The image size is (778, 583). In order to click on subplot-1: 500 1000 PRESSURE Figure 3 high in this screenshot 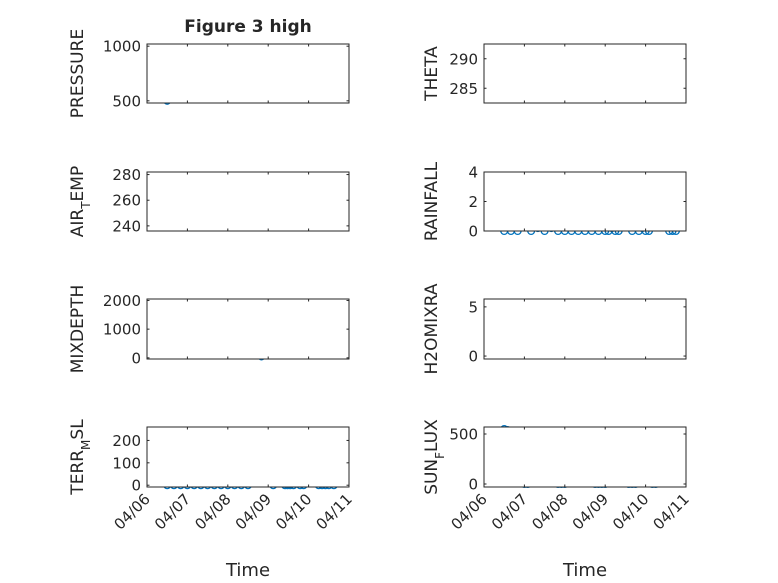, I will do `click(209, 67)`.